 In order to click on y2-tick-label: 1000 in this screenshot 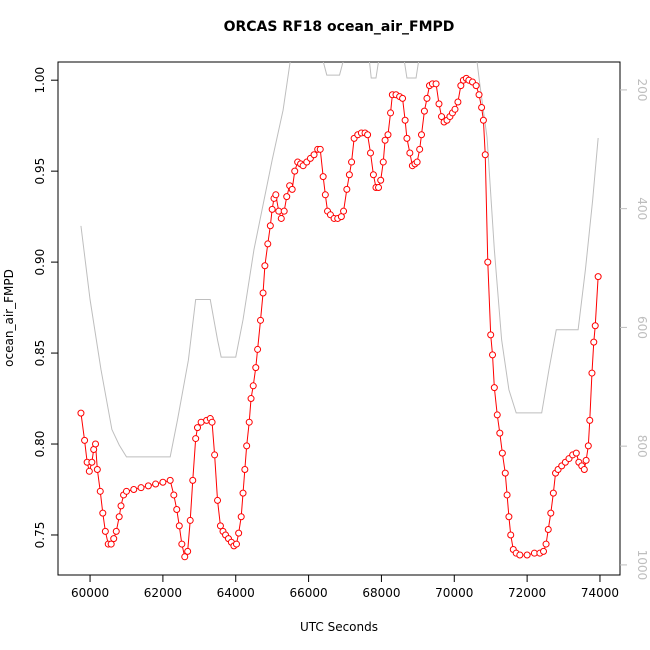, I will do `click(642, 565)`.